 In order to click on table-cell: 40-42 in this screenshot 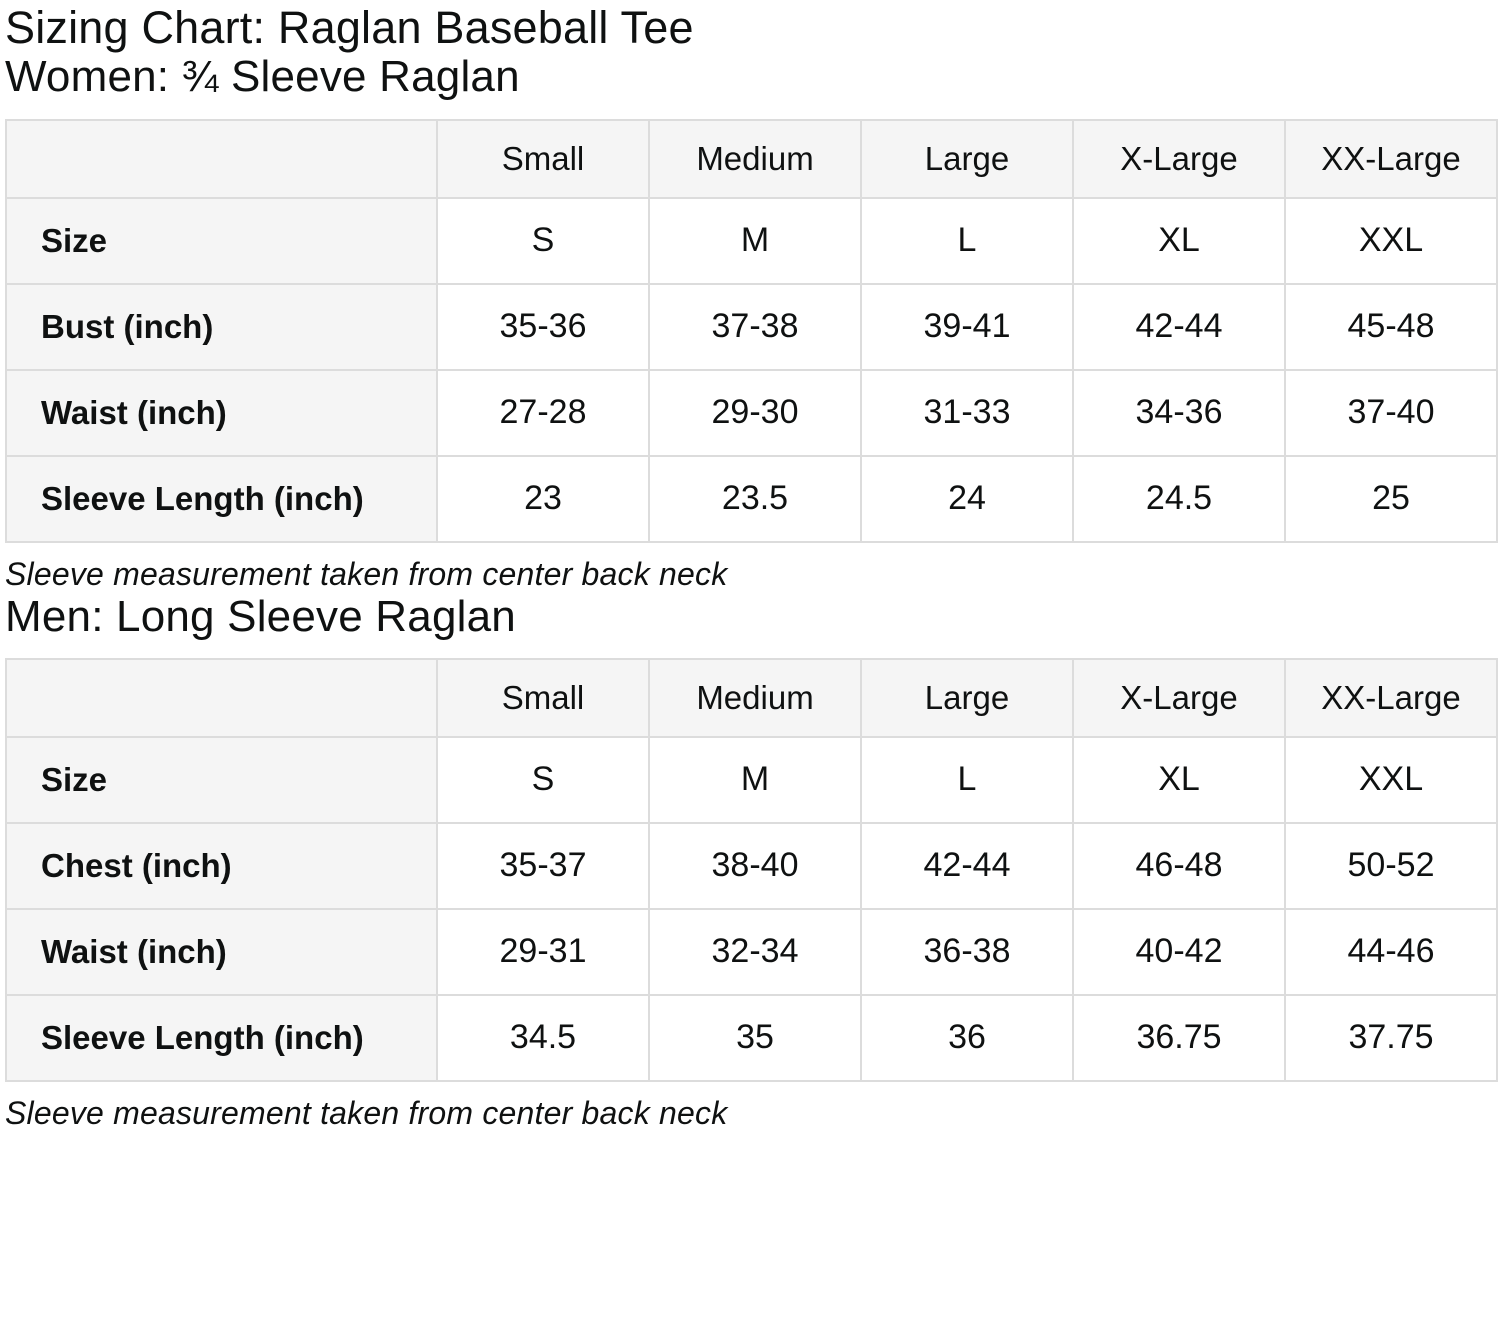, I will do `click(1179, 951)`.